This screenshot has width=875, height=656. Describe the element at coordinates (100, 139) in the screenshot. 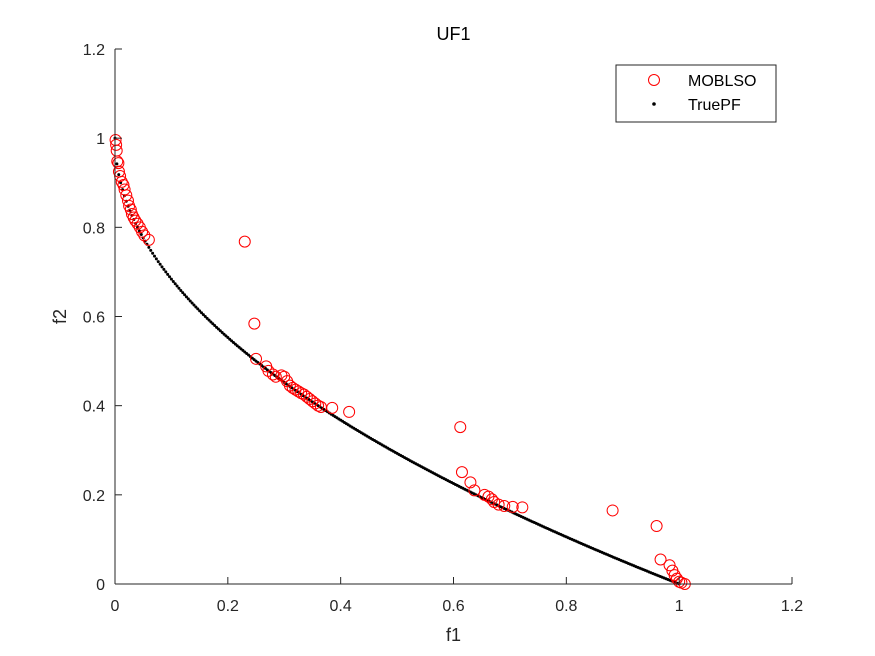

I see `y-tick-label: 1` at that location.